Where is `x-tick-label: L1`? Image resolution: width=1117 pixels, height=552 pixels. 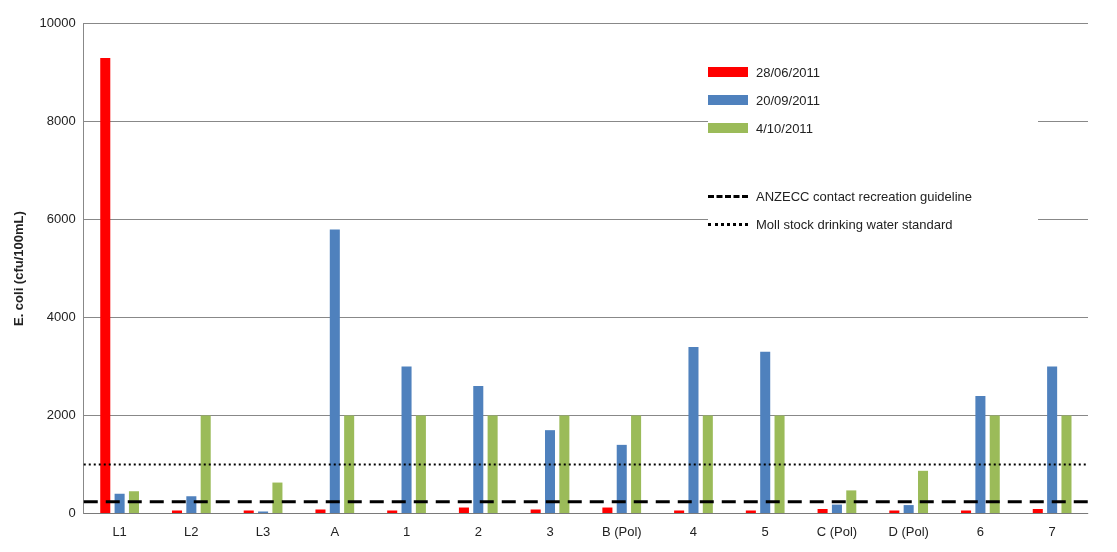 x-tick-label: L1 is located at coordinates (119, 531).